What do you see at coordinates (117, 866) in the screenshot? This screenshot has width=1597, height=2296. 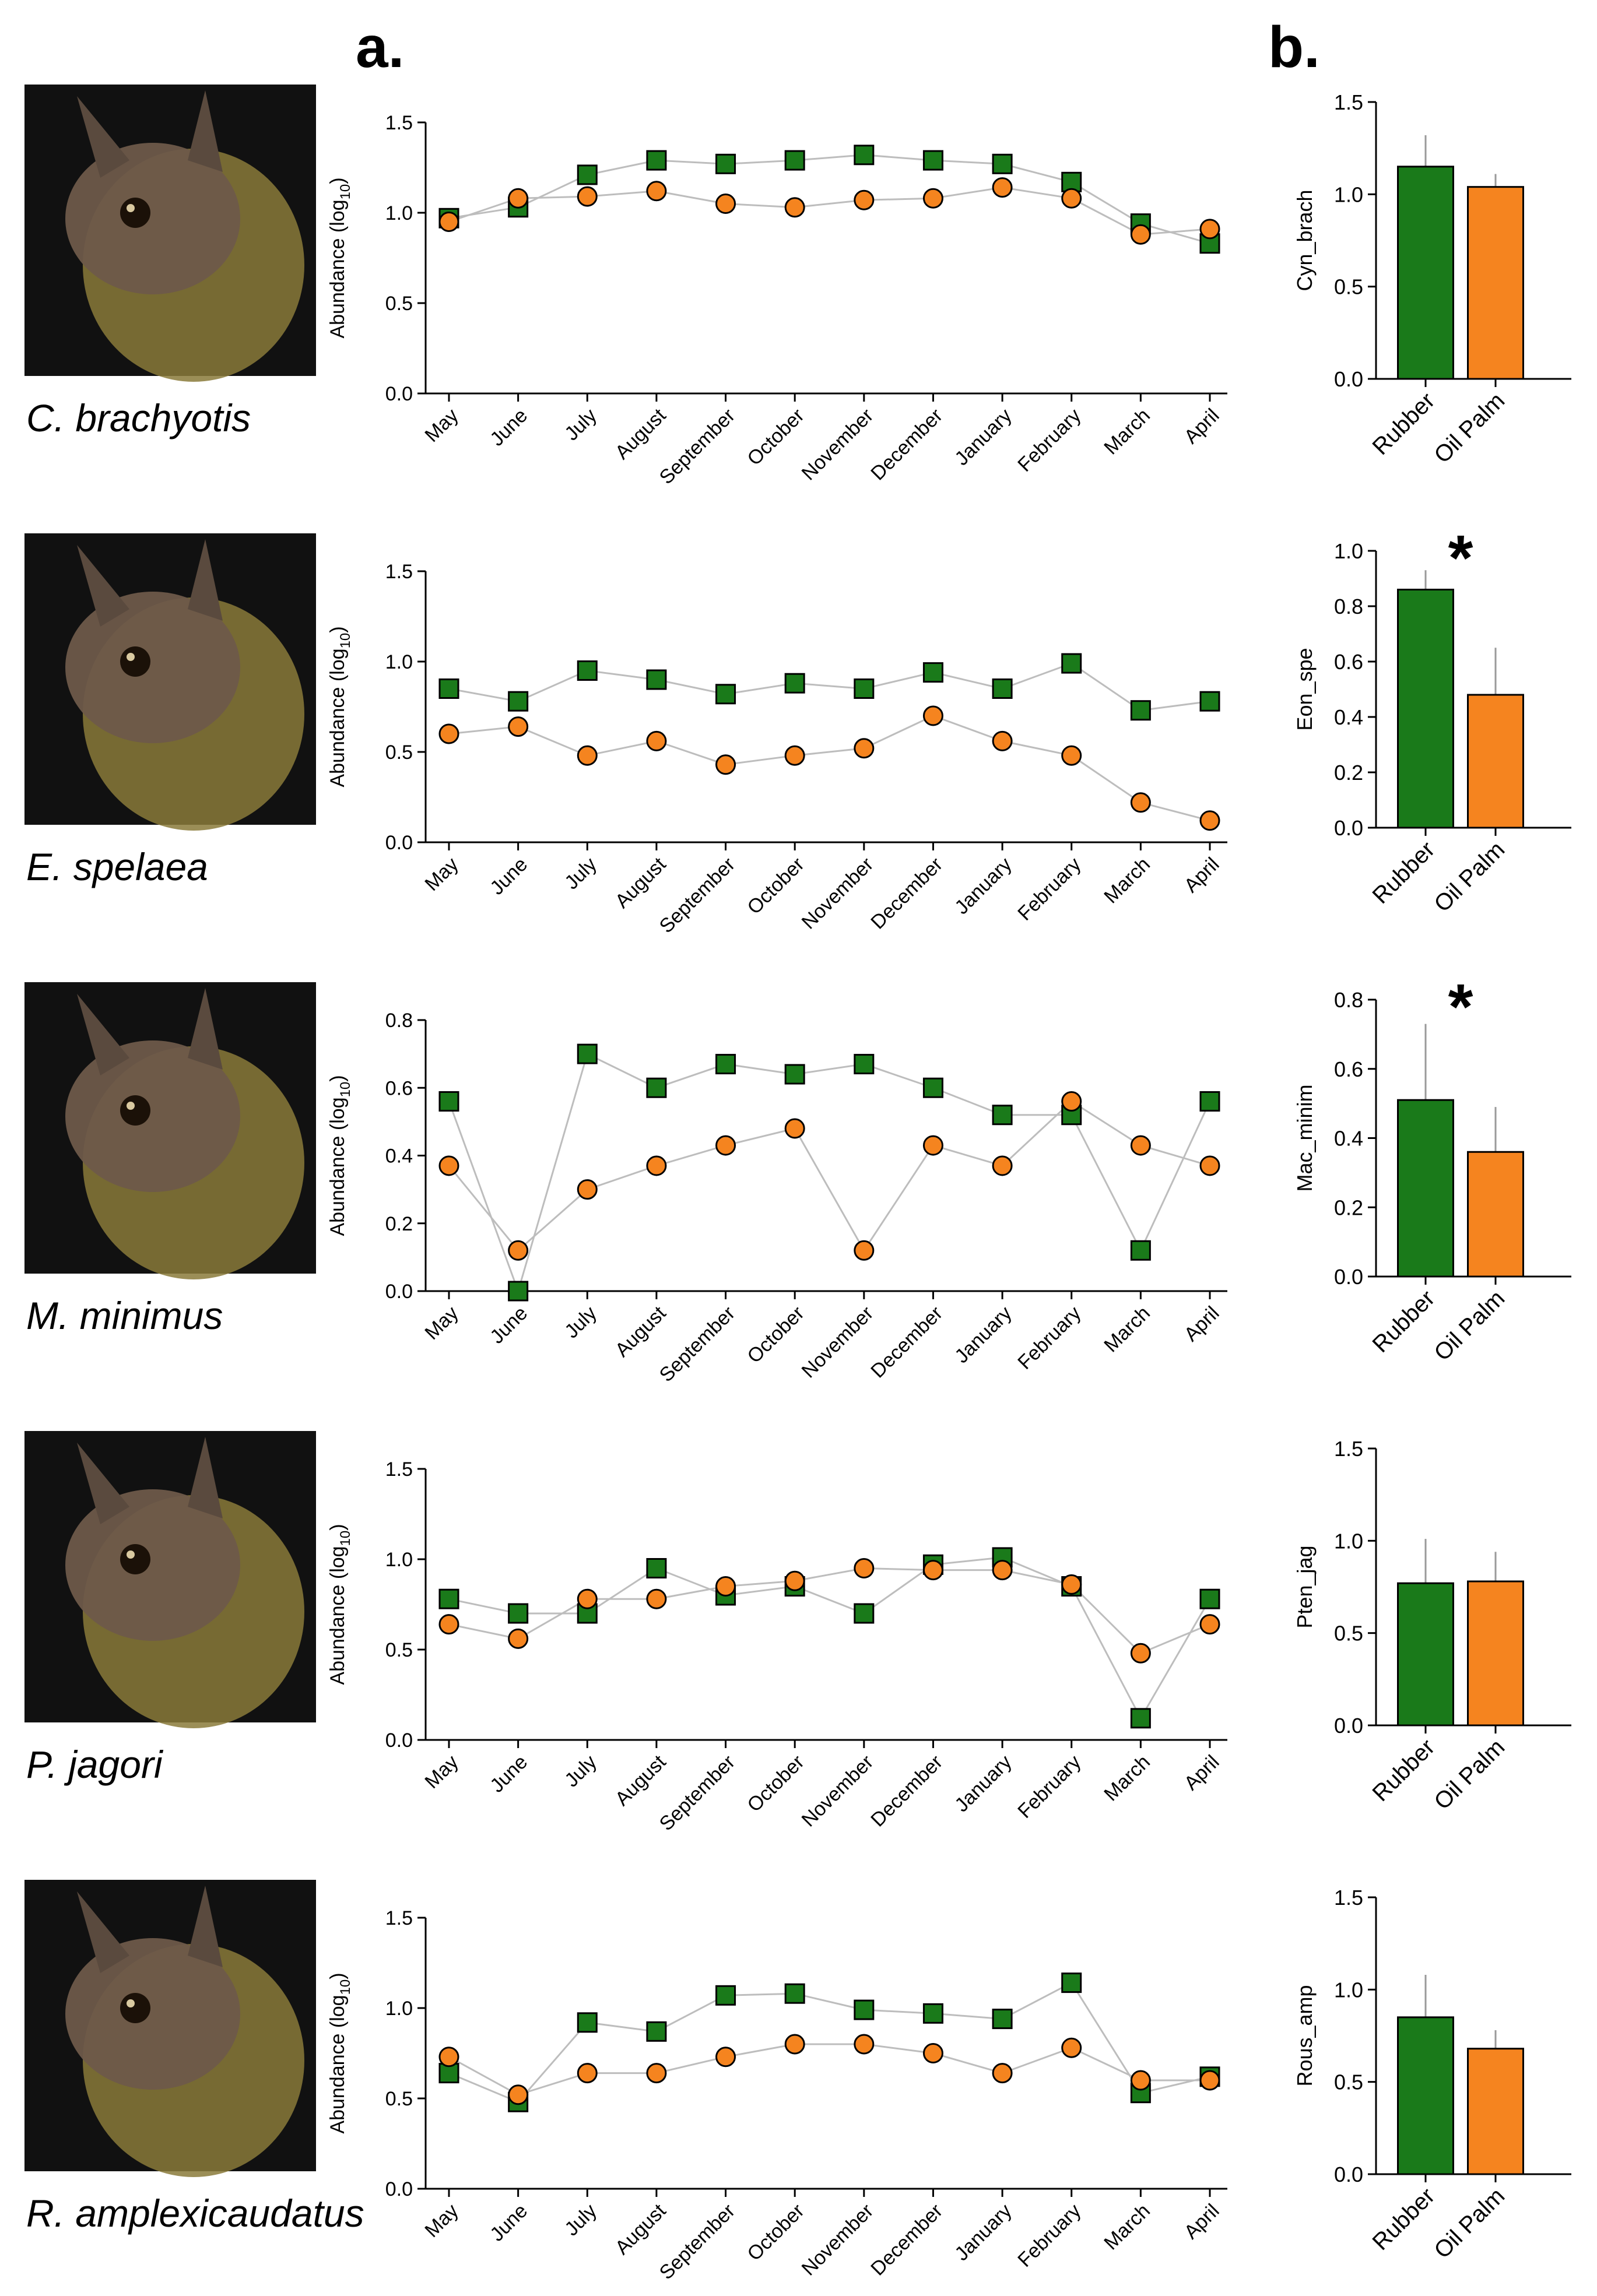 I see `species-name: E. spelaea` at bounding box center [117, 866].